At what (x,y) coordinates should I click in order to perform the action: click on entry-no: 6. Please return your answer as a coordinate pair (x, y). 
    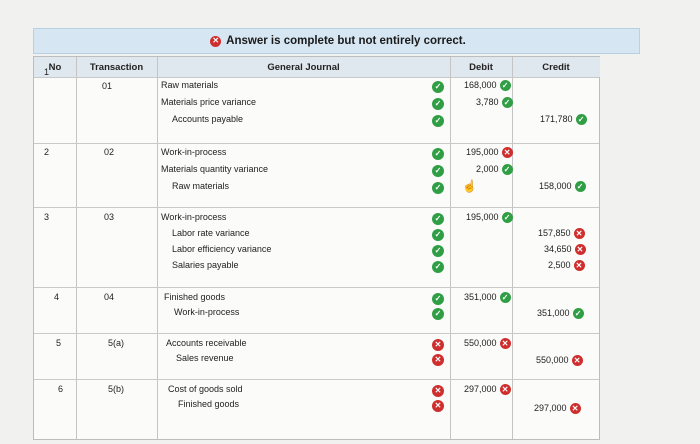
    Looking at the image, I should click on (61, 389).